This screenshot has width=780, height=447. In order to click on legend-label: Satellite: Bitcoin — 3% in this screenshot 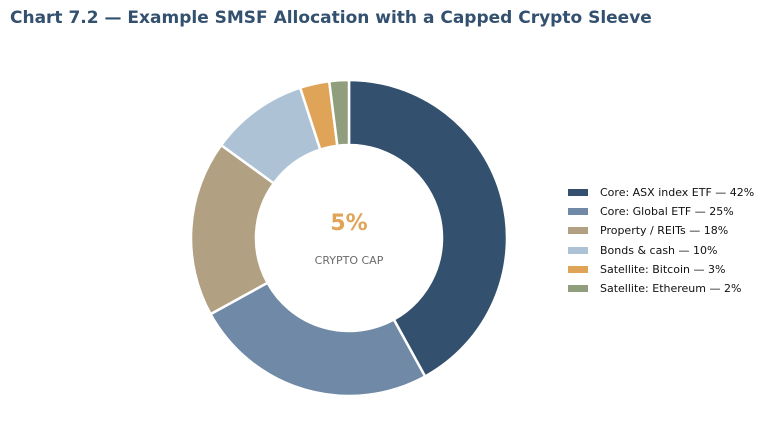, I will do `click(663, 269)`.